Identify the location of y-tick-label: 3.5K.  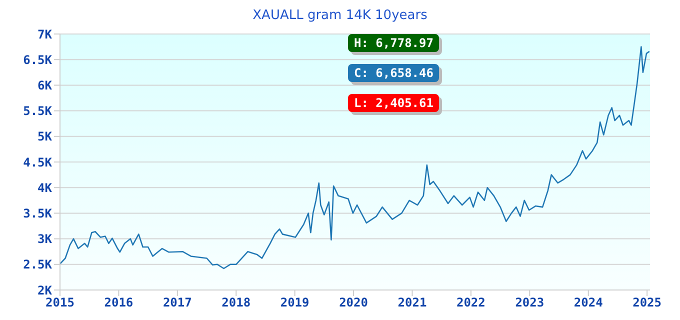
(38, 213).